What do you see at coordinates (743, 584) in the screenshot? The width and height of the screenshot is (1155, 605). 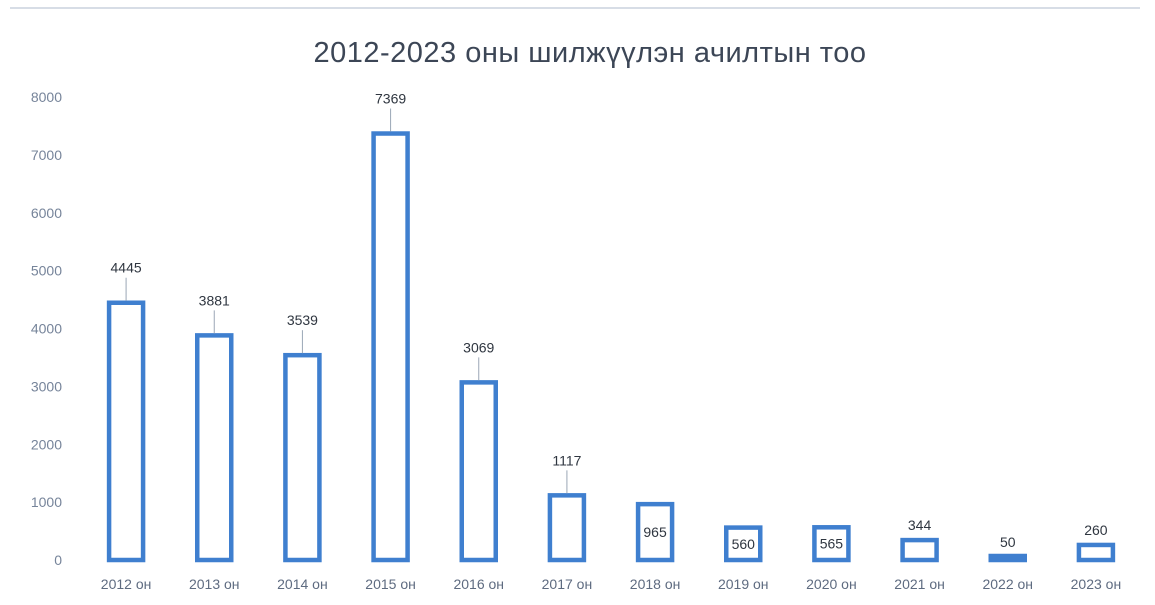 I see `x-category-label: 2019 он` at bounding box center [743, 584].